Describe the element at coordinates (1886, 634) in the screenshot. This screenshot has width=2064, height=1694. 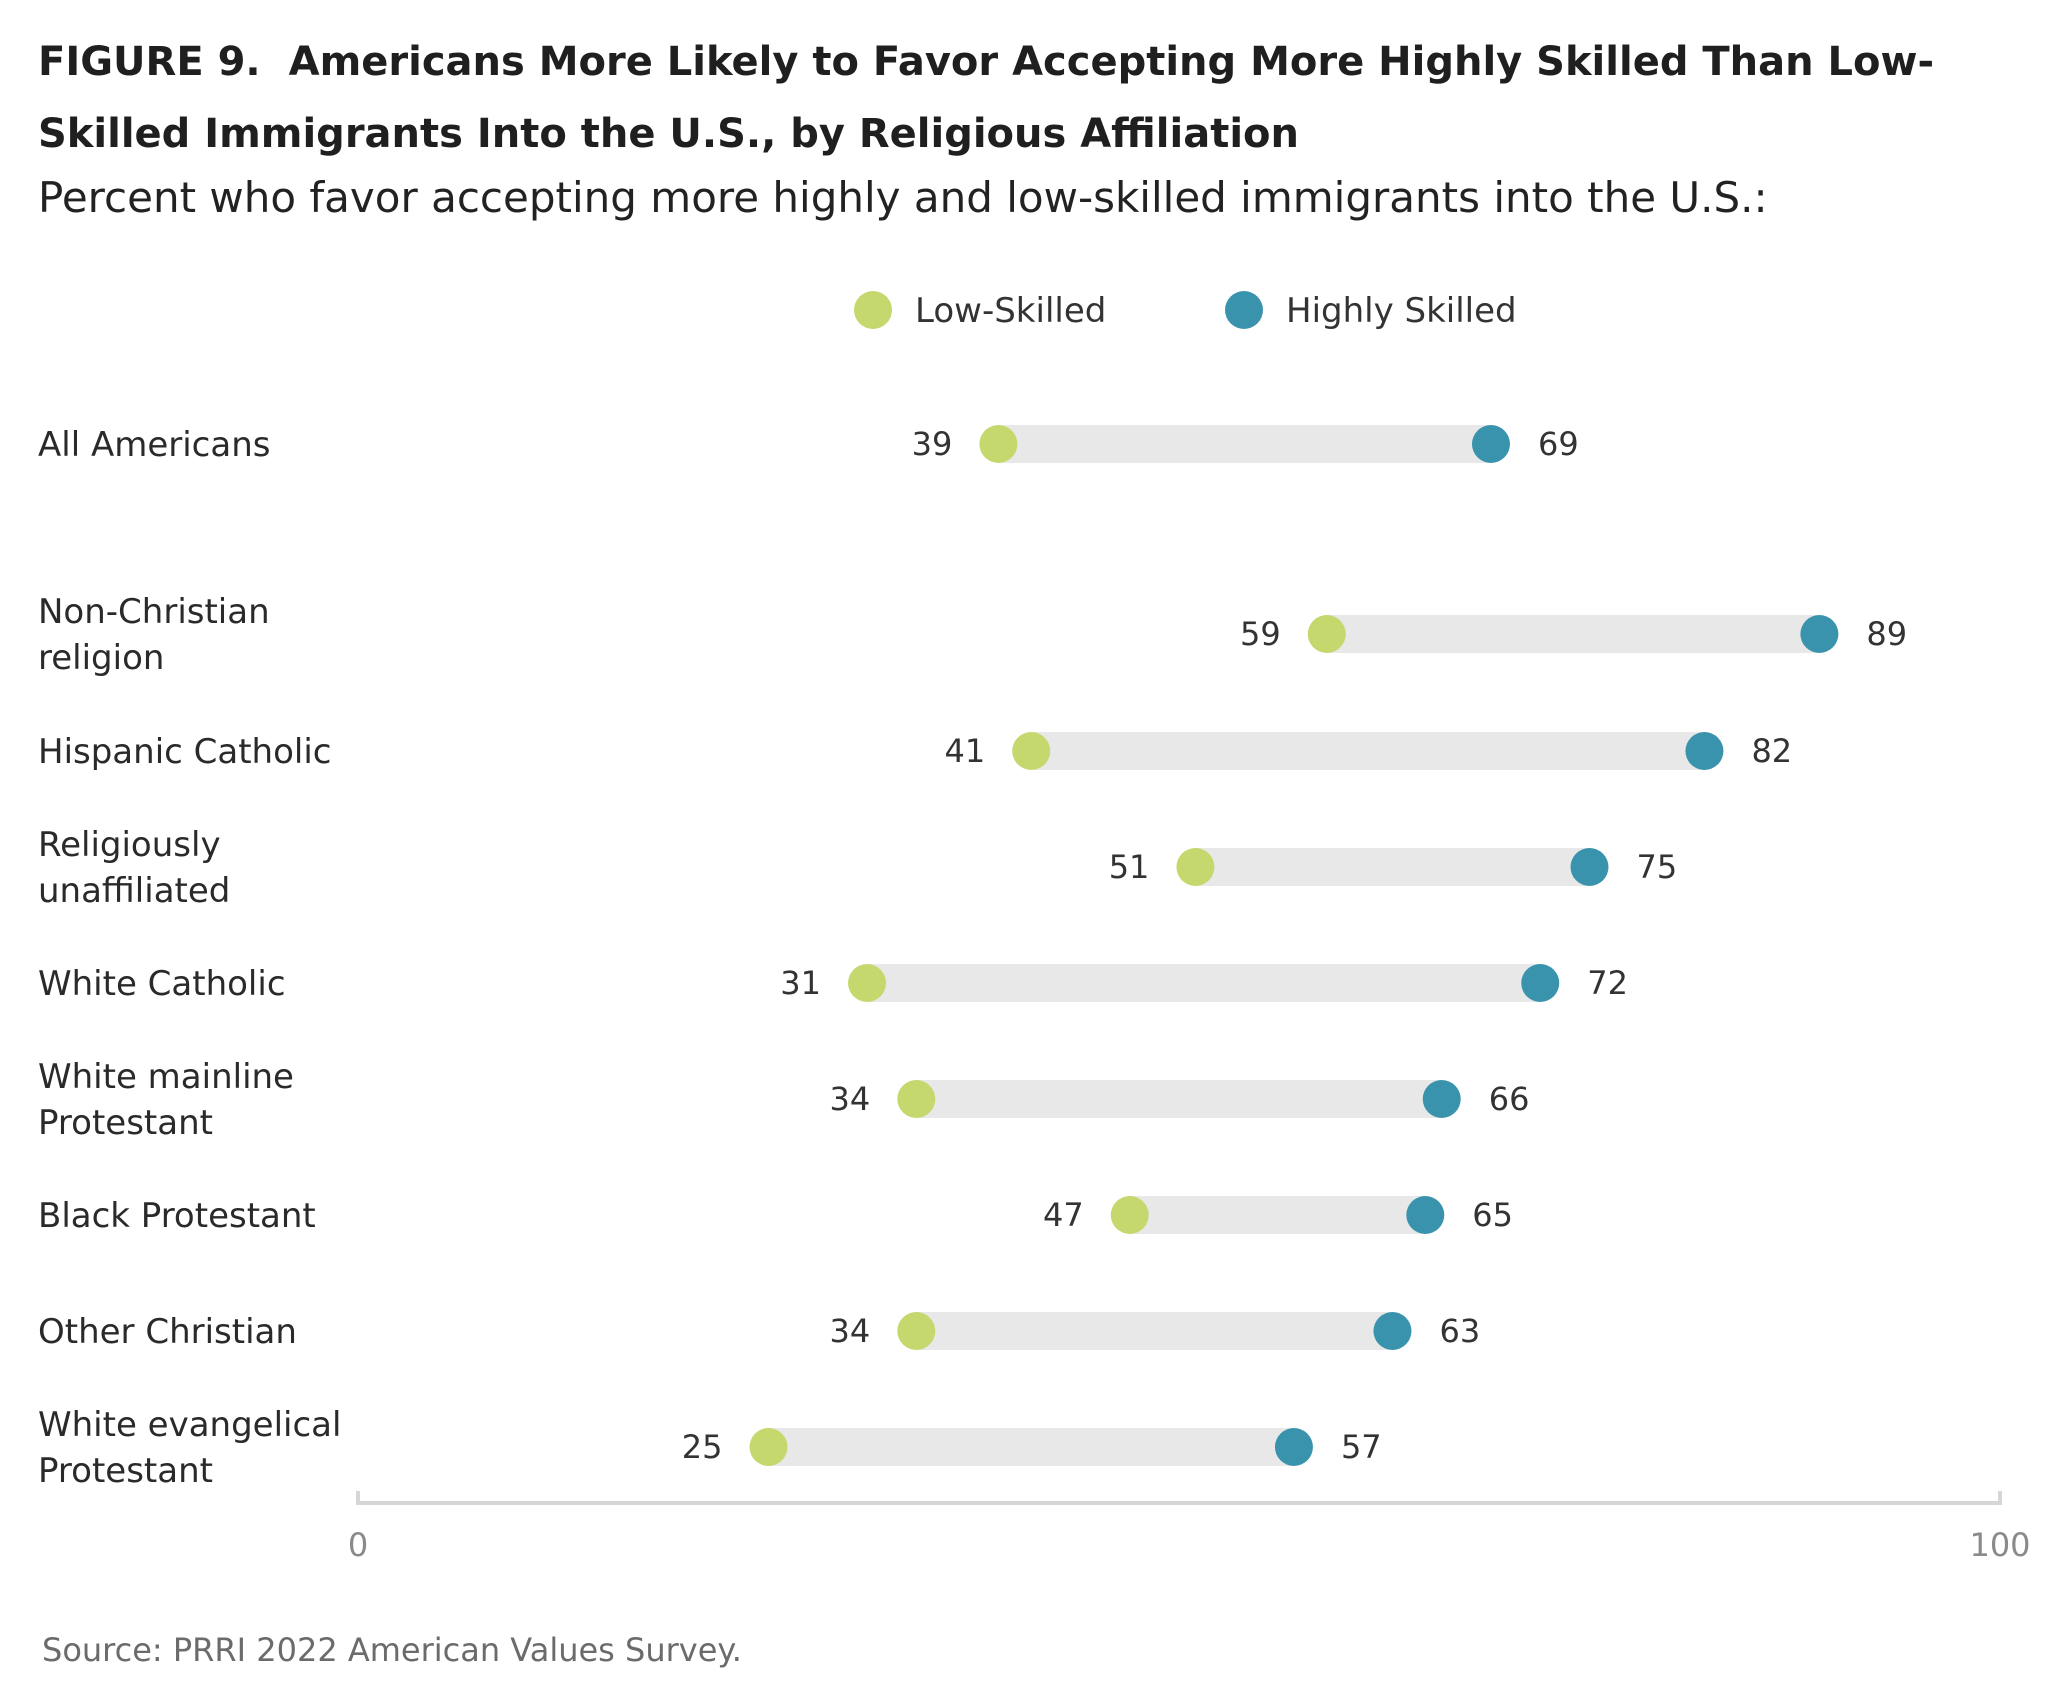
I see `highly-skilled-value-label: 89` at that location.